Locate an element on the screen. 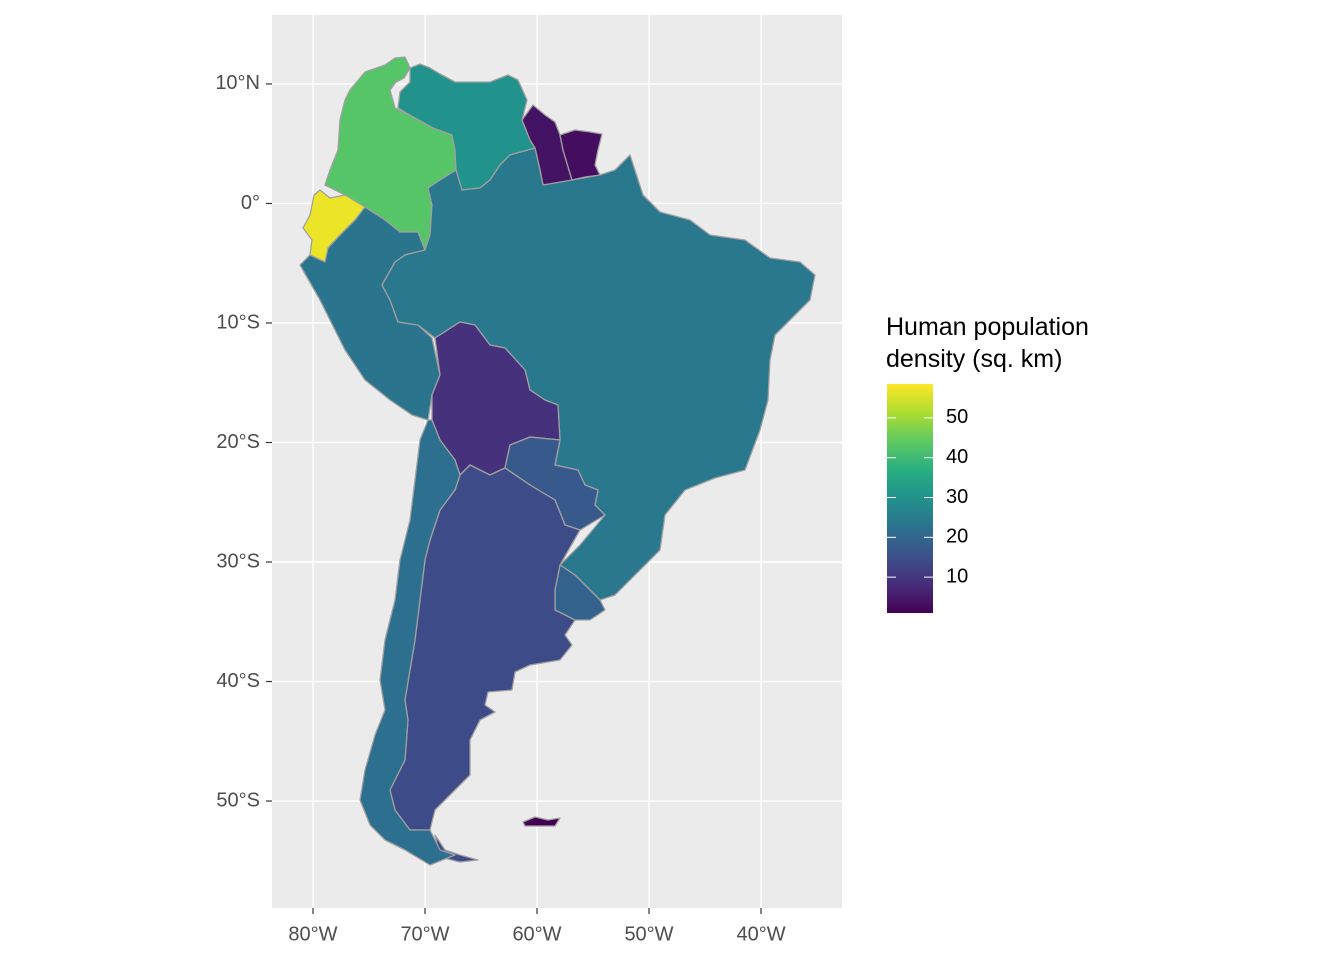 The width and height of the screenshot is (1344, 960). colorbar-label: 40 is located at coordinates (957, 457).